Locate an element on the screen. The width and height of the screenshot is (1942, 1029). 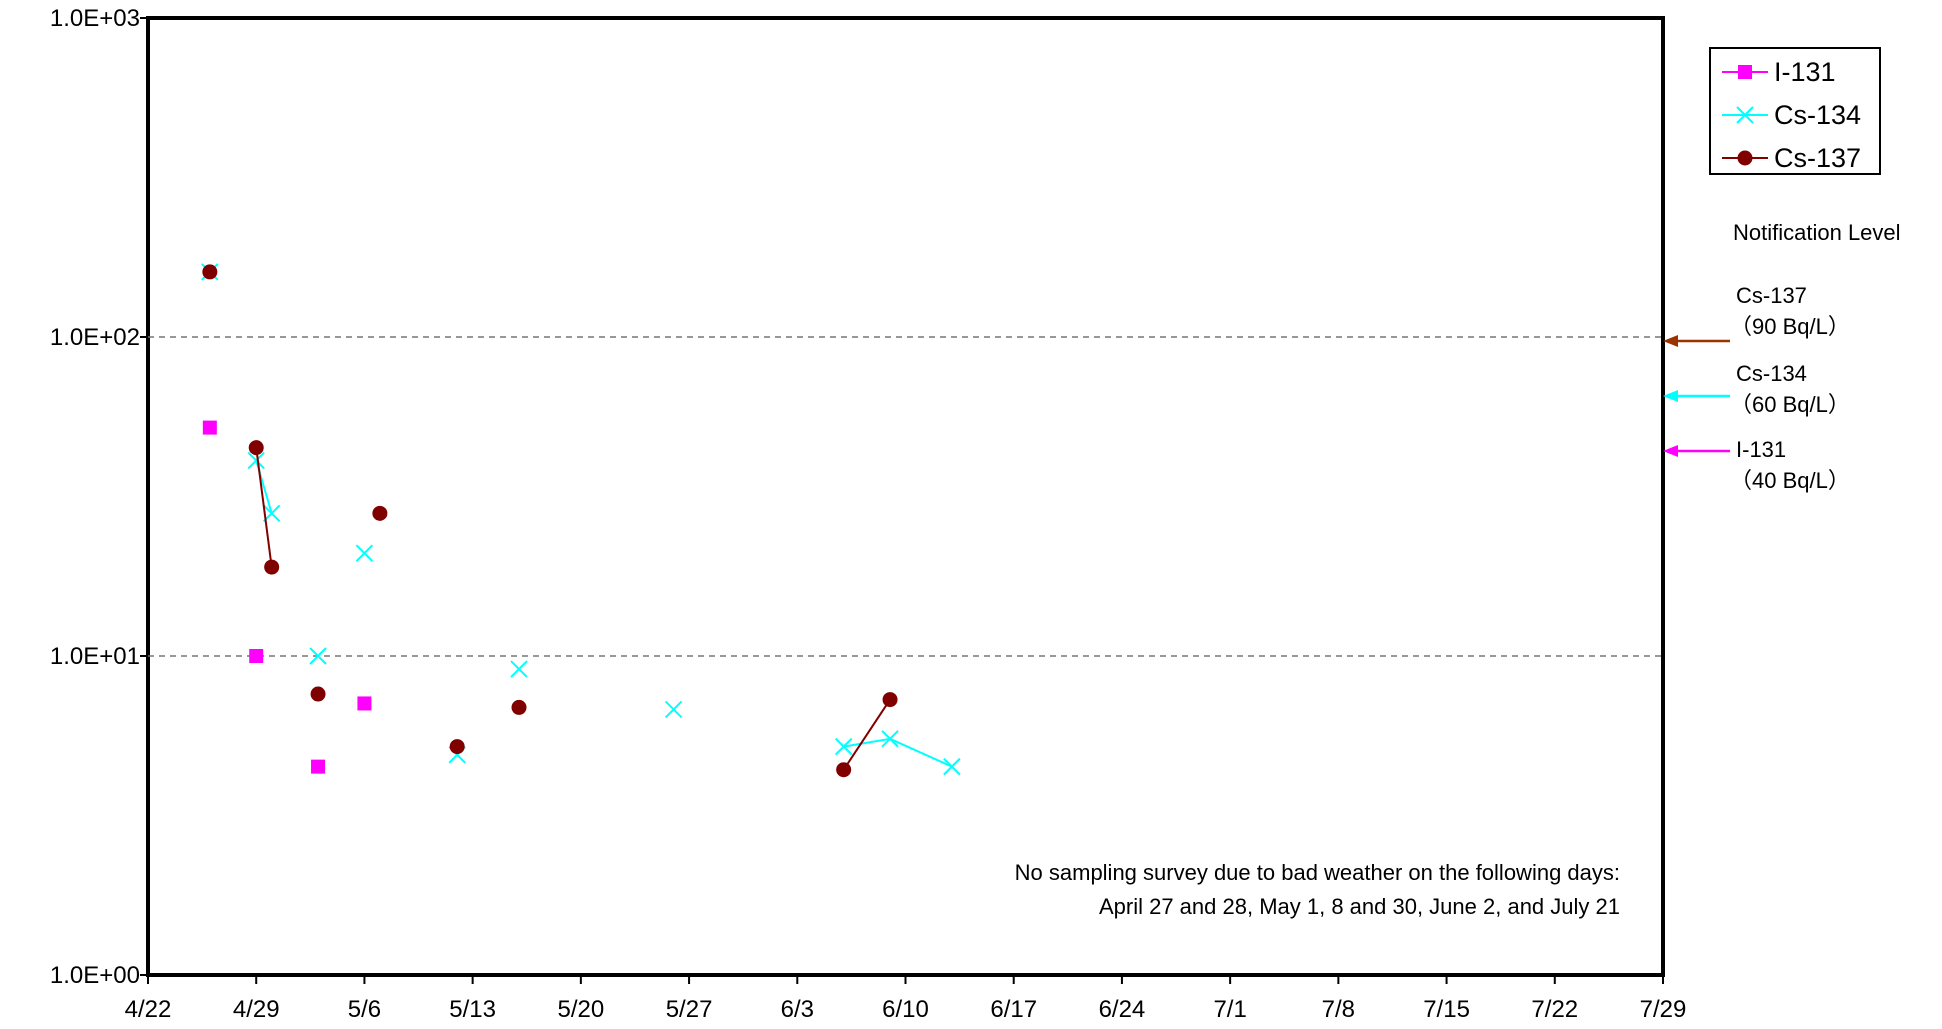
legend-label: Cs-137 is located at coordinates (1817, 158).